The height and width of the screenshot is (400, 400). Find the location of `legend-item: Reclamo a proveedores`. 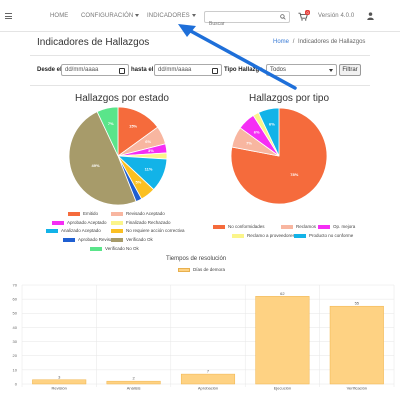

legend-item: Reclamo a proveedores is located at coordinates (263, 235).